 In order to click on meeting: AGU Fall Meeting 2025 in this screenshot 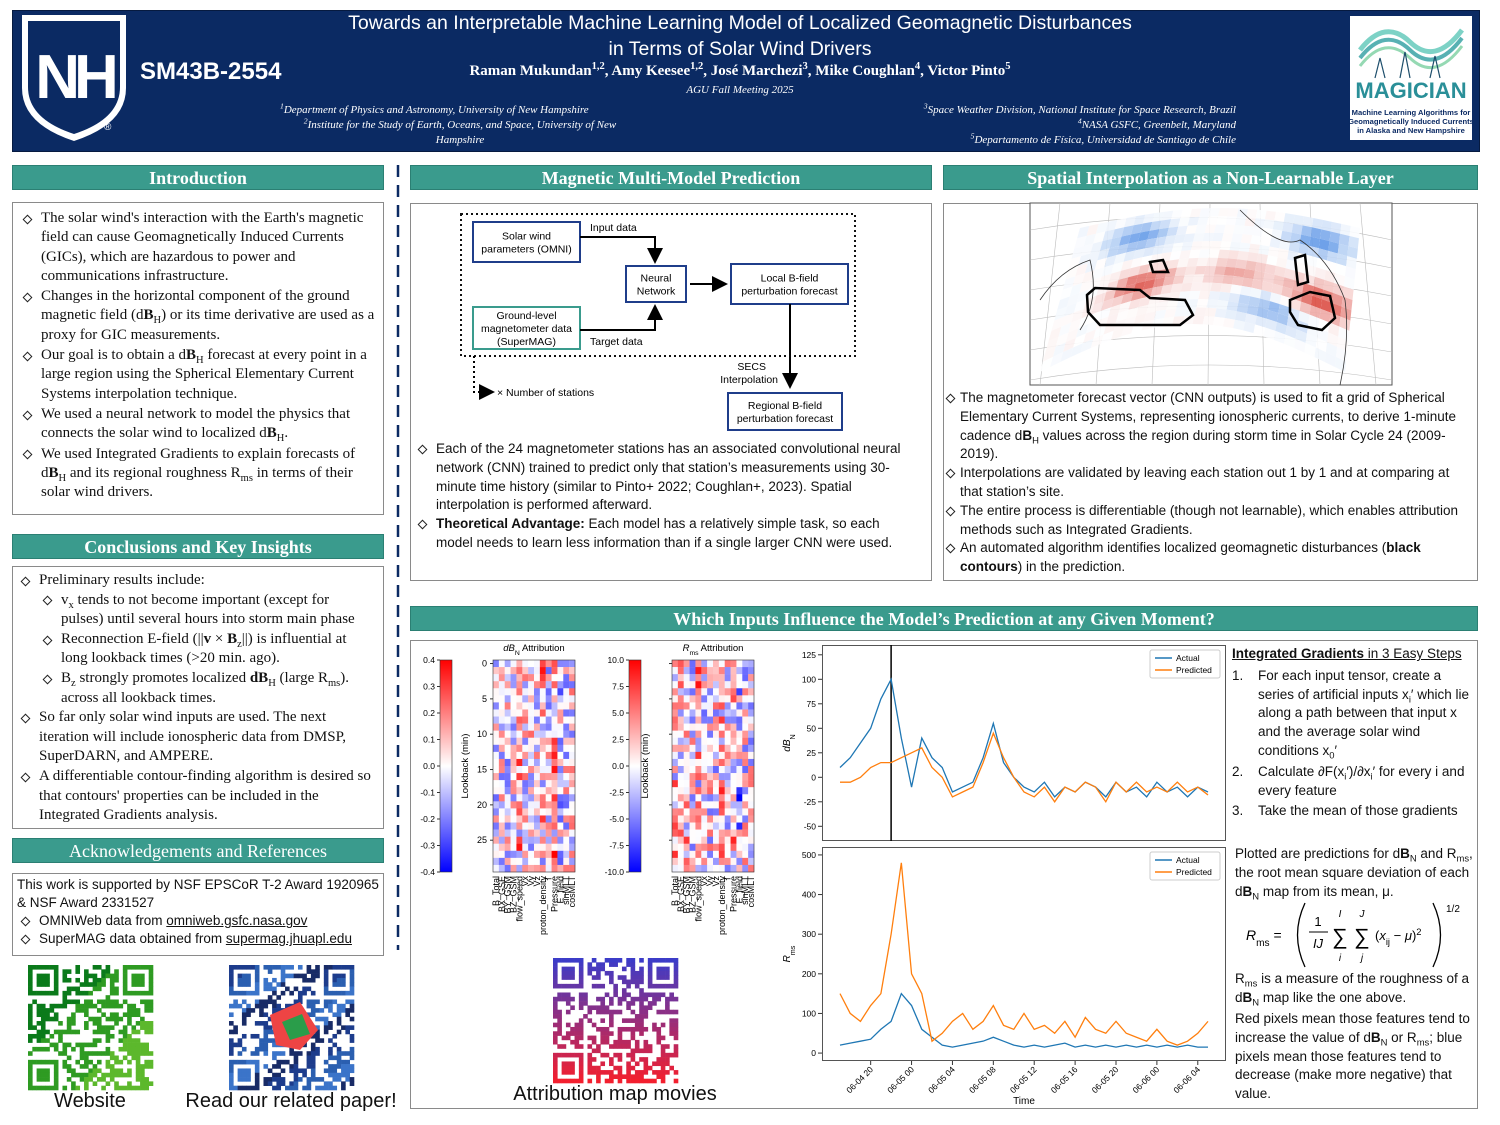, I will do `click(740, 90)`.